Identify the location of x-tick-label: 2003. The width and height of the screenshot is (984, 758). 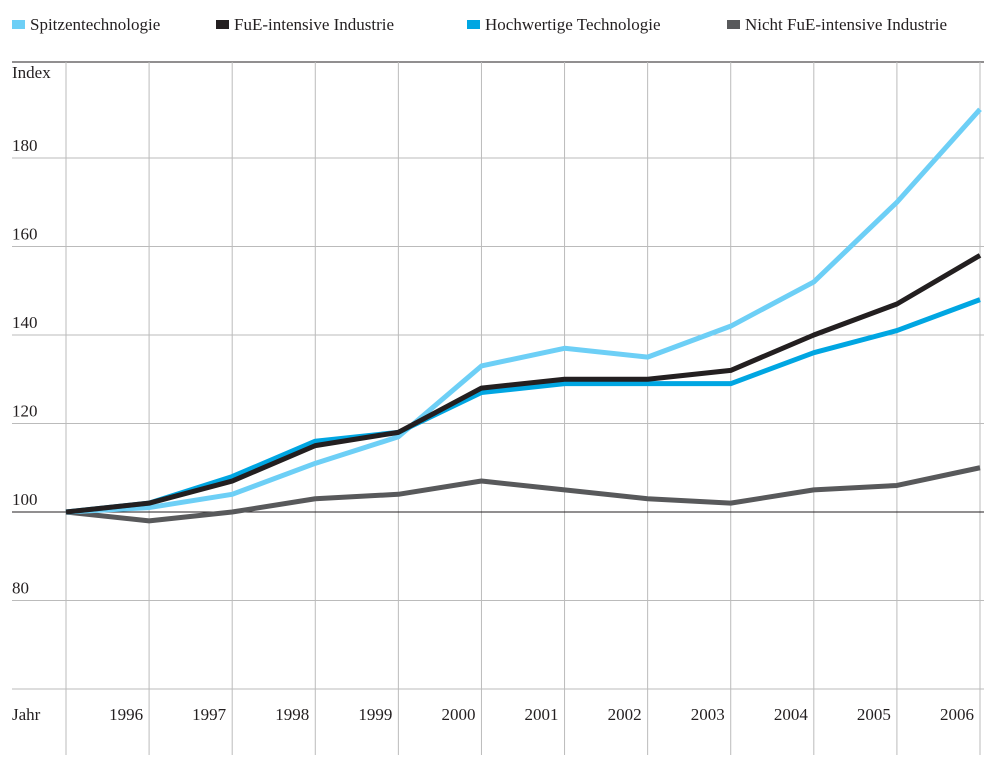
(708, 714).